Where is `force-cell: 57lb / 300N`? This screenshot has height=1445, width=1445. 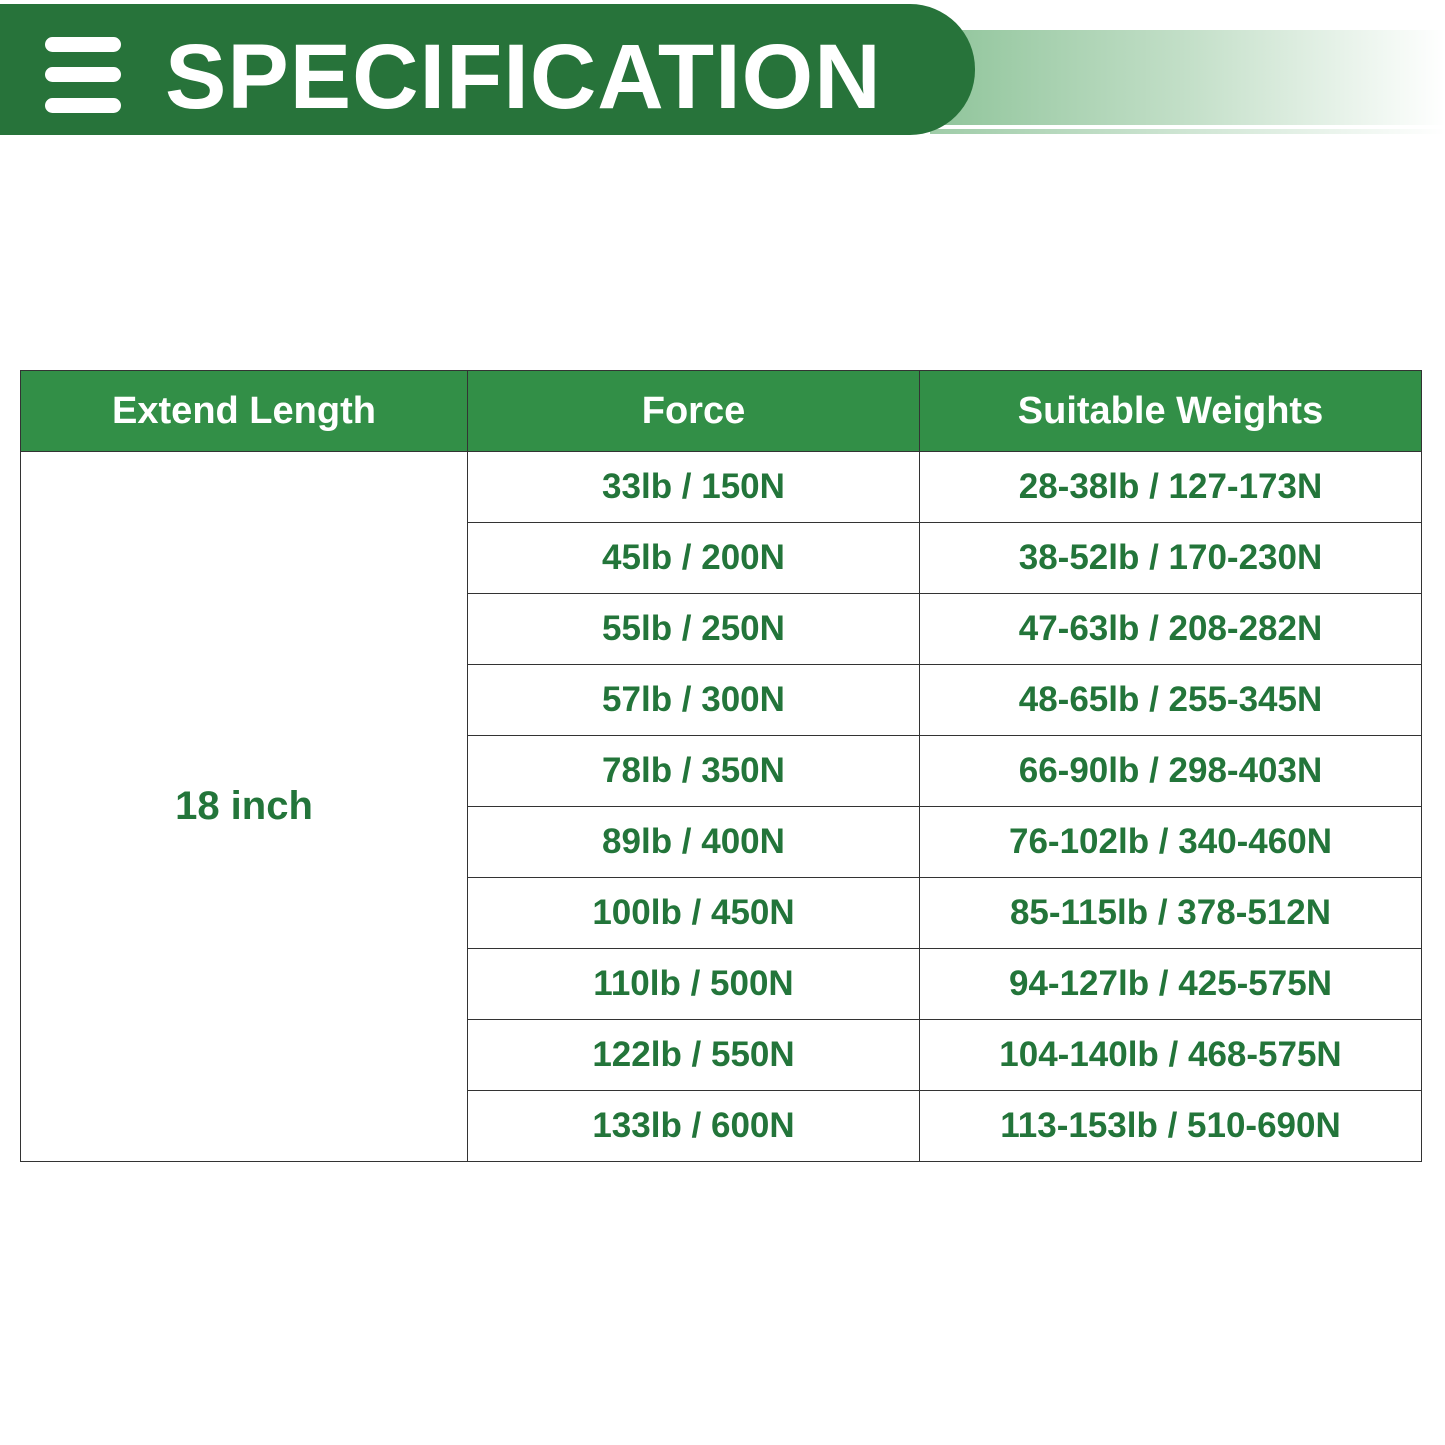
force-cell: 57lb / 300N is located at coordinates (693, 700).